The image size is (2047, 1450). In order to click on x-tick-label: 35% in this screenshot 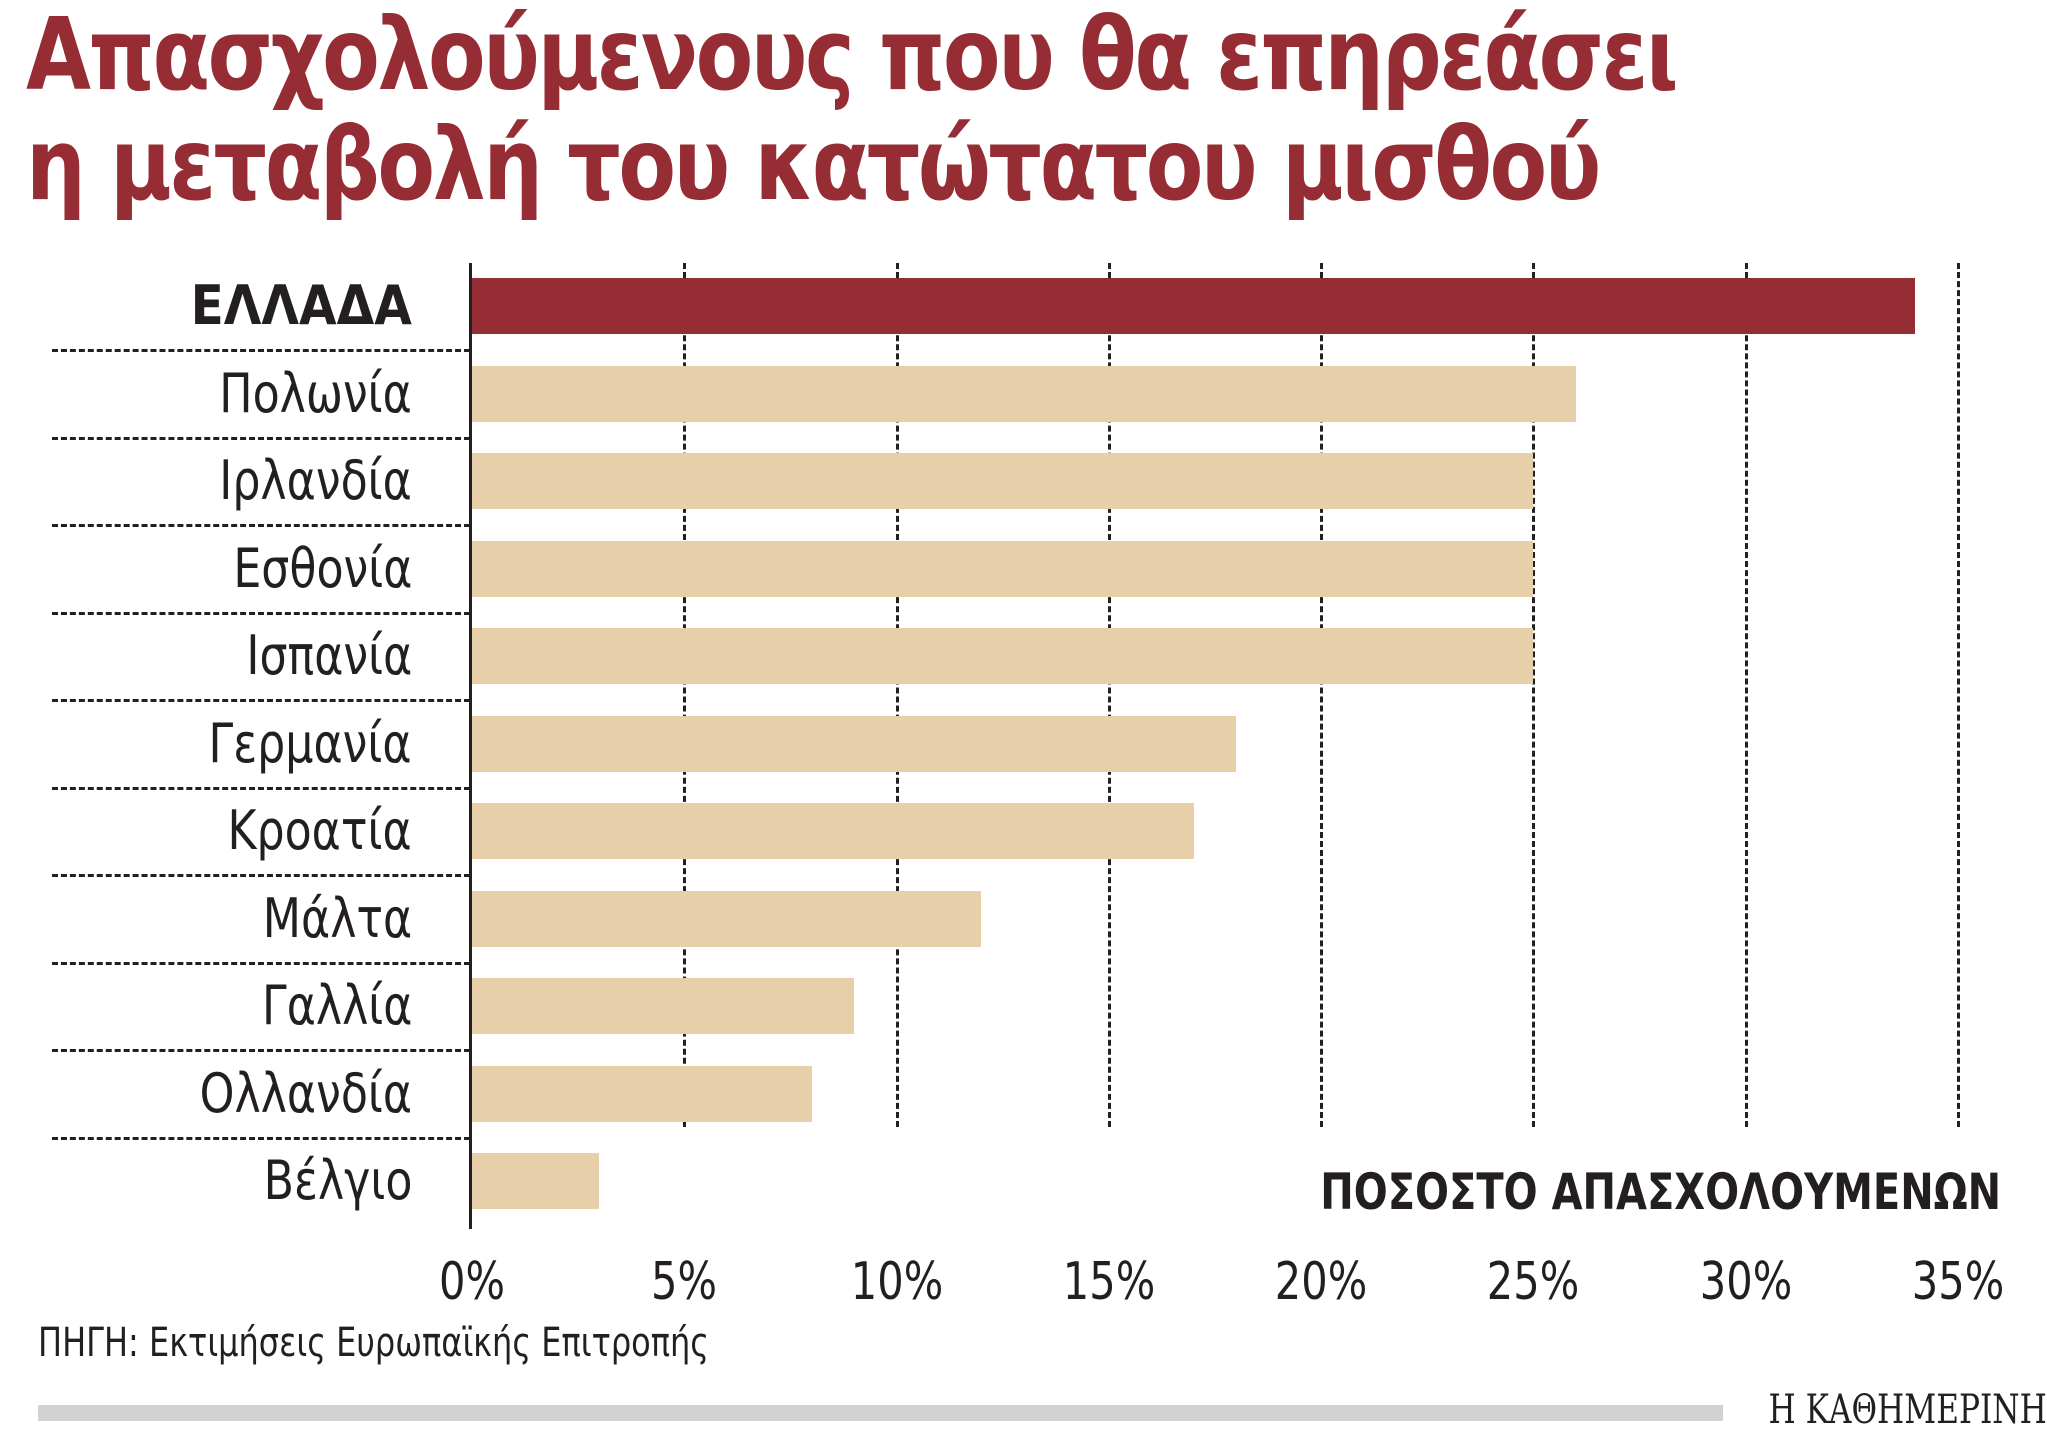, I will do `click(1957, 1282)`.